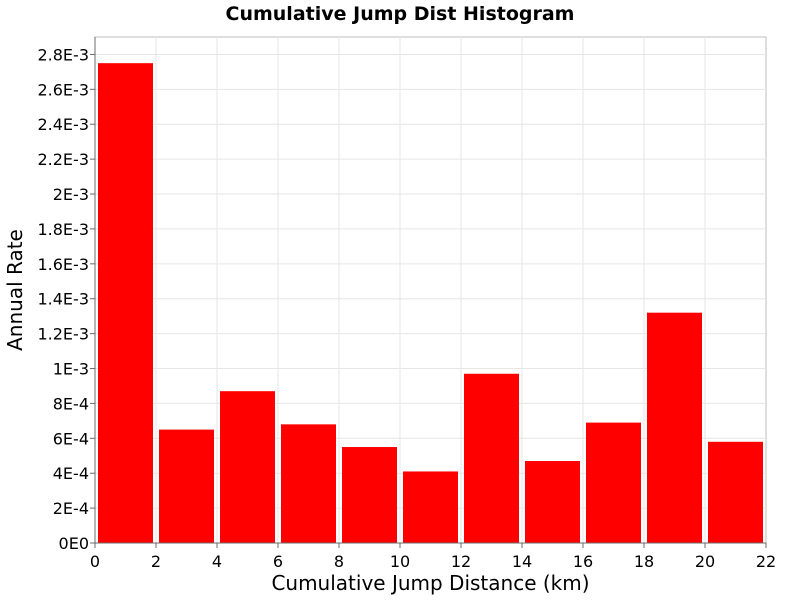 This screenshot has width=800, height=600. Describe the element at coordinates (522, 561) in the screenshot. I see `x-tick-label: 14` at that location.